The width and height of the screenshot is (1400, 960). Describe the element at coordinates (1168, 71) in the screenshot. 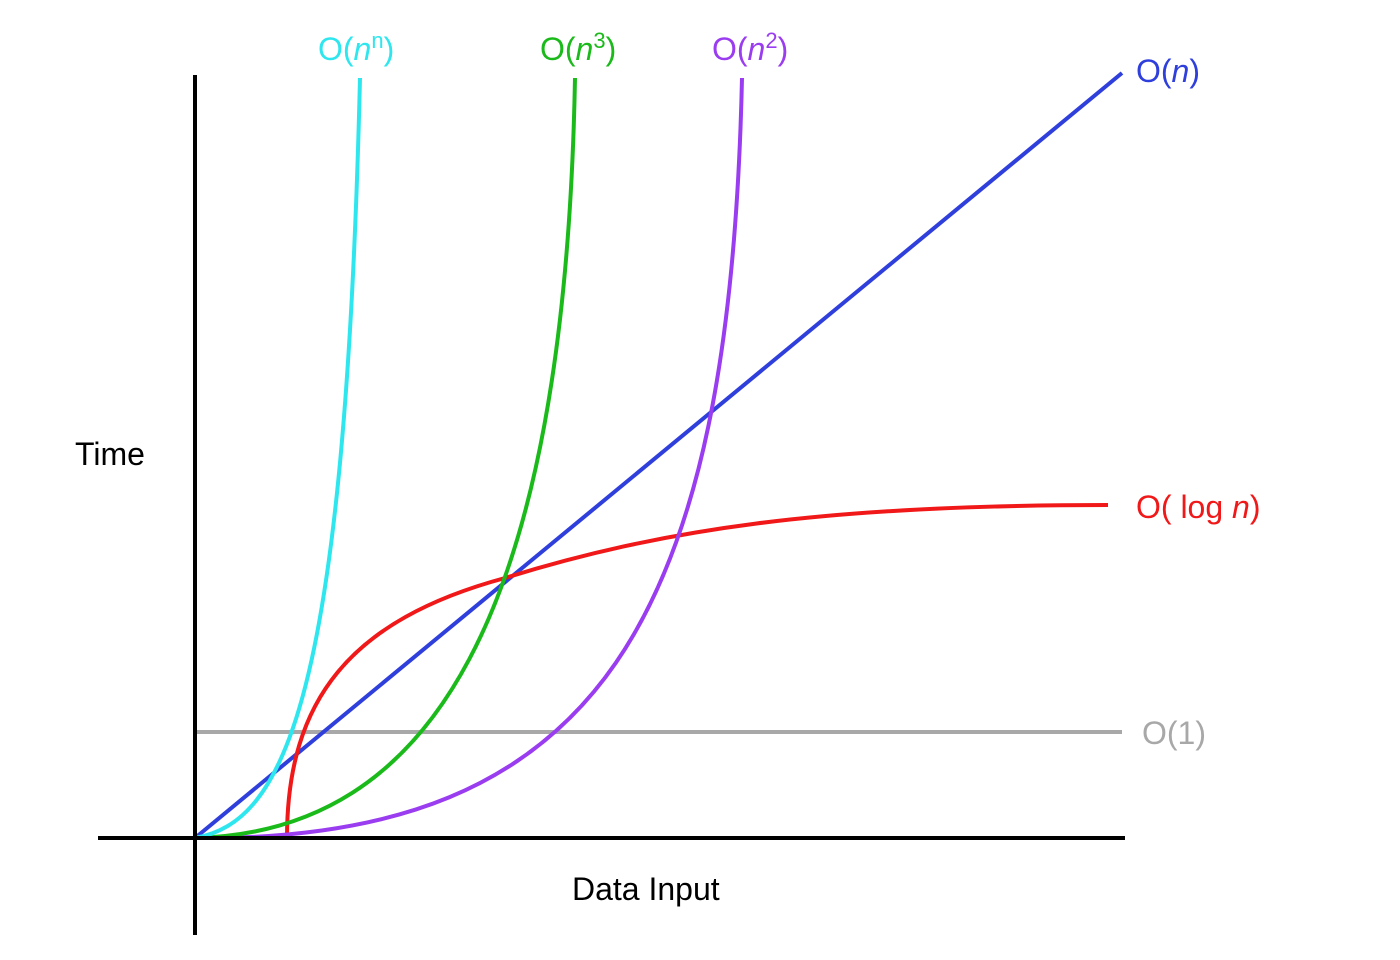

I see `curve-label: O(n)` at that location.